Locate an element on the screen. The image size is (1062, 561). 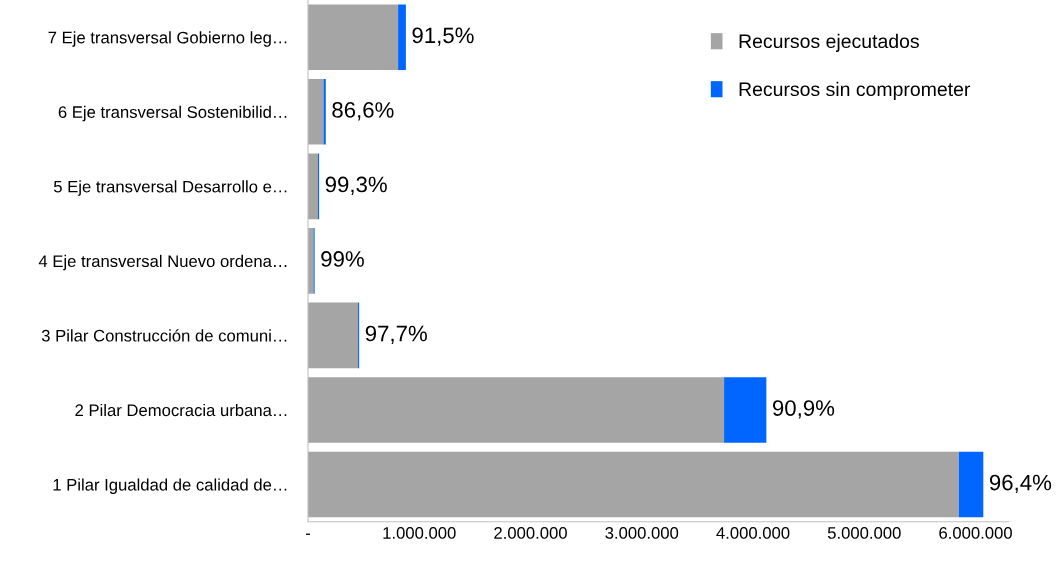
annotation: 96,4% is located at coordinates (1020, 484).